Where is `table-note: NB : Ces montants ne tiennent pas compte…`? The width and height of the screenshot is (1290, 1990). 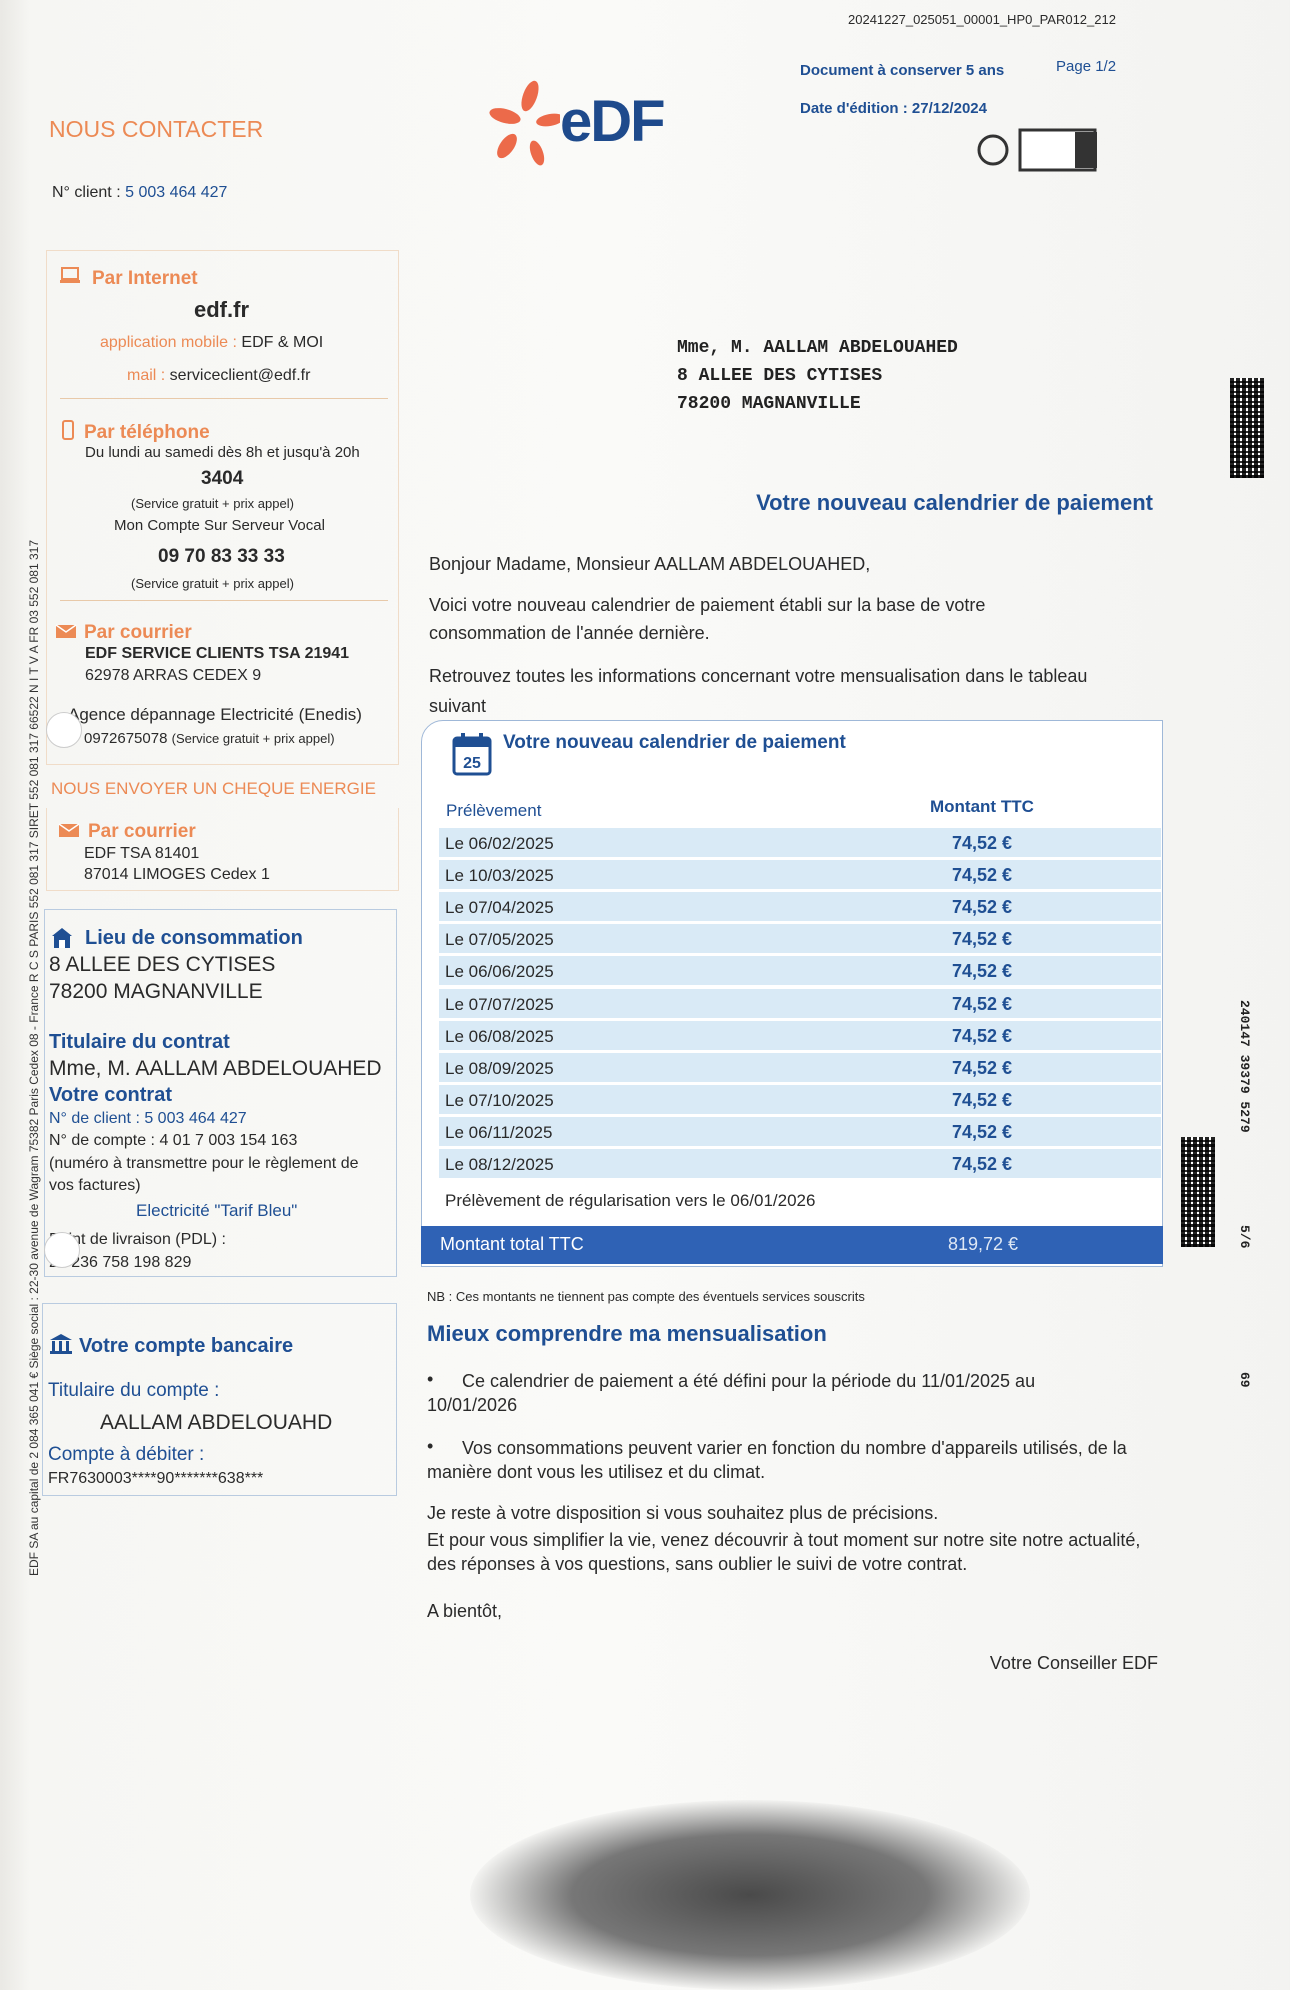
table-note: NB : Ces montants ne tiennent pas compte… is located at coordinates (646, 1296).